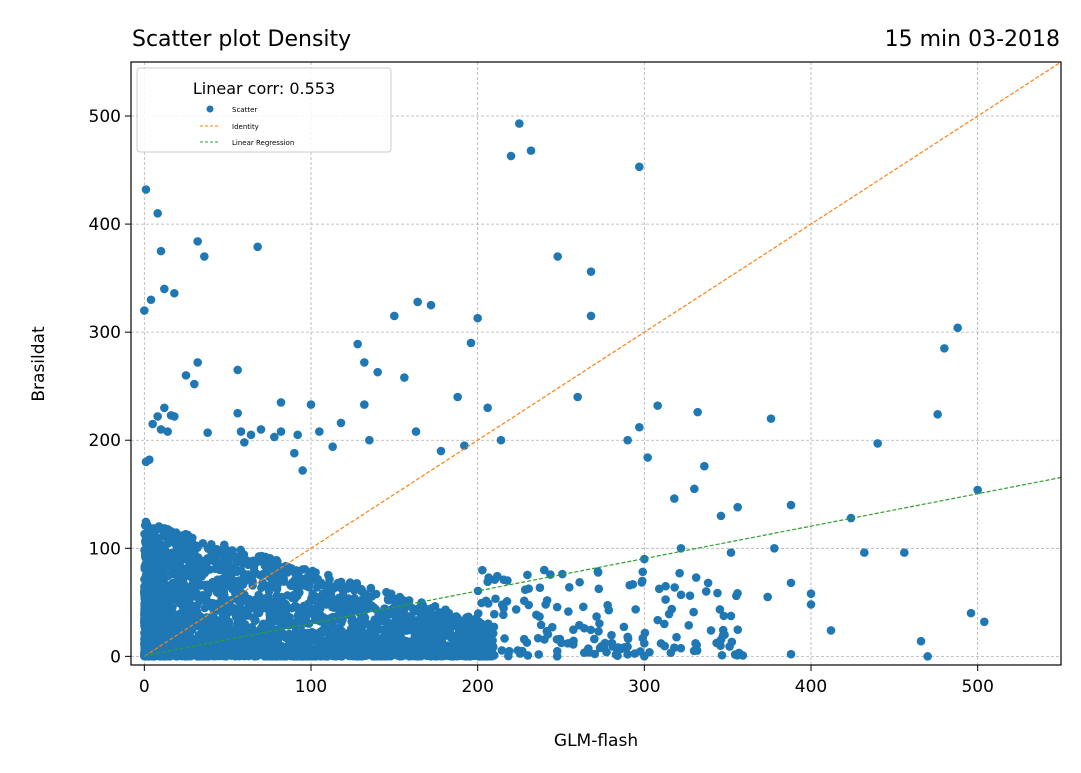  What do you see at coordinates (110, 387) in the screenshot?
I see `y-axis-ticks: 0 100 200 300 400 500` at bounding box center [110, 387].